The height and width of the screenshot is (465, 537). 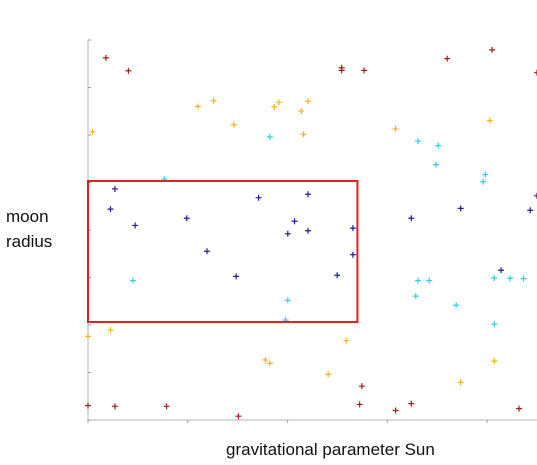 I want to click on y-axis-label: moon radius, so click(x=29, y=229).